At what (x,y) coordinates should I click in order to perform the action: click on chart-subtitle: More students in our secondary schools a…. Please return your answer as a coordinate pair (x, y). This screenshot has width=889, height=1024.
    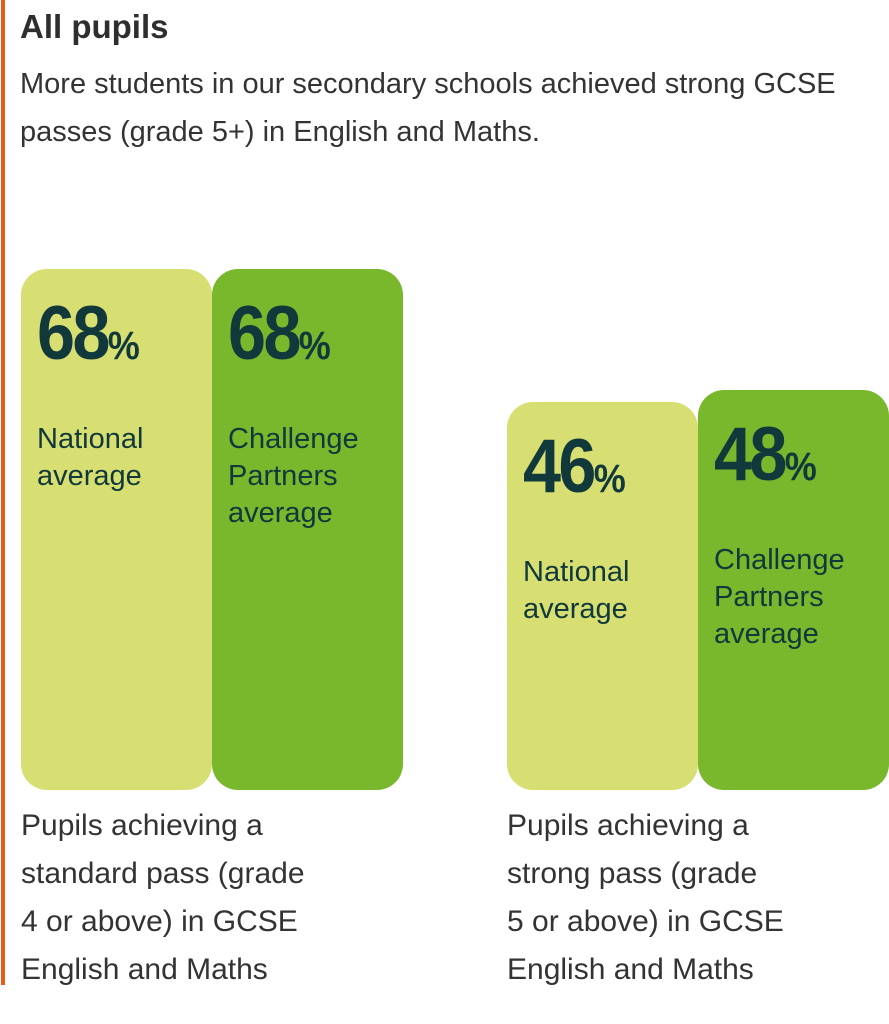
    Looking at the image, I should click on (428, 108).